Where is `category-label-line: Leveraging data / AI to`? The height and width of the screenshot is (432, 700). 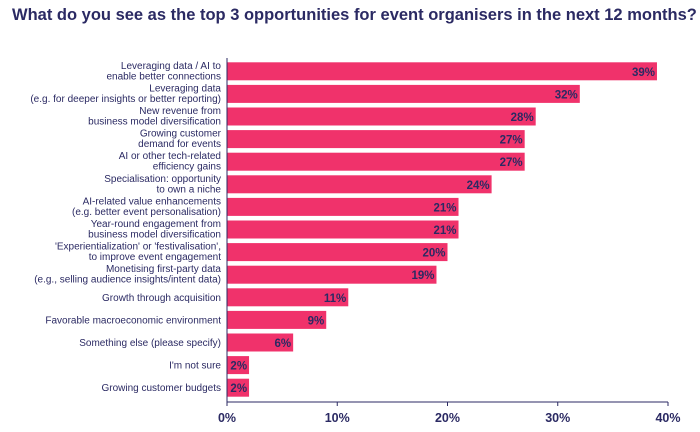 category-label-line: Leveraging data / AI to is located at coordinates (171, 66).